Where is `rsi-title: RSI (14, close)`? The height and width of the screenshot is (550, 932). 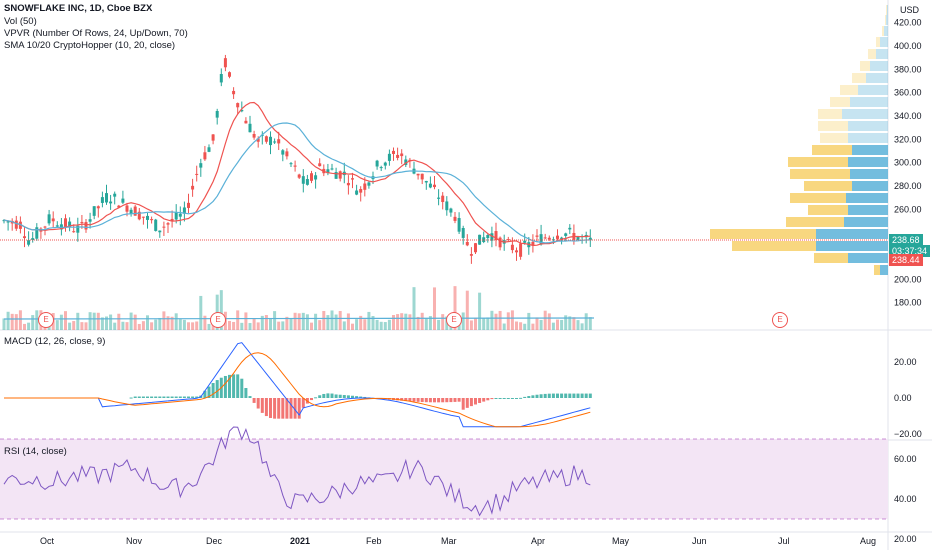
rsi-title: RSI (14, close) is located at coordinates (35, 451).